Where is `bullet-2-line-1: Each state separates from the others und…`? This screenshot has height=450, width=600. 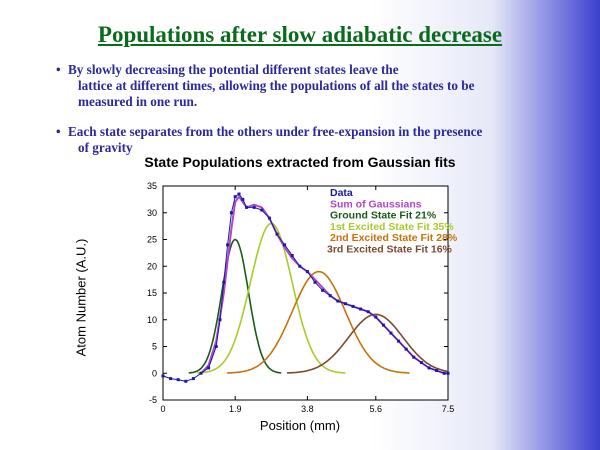
bullet-2-line-1: Each state separates from the others und… is located at coordinates (275, 131).